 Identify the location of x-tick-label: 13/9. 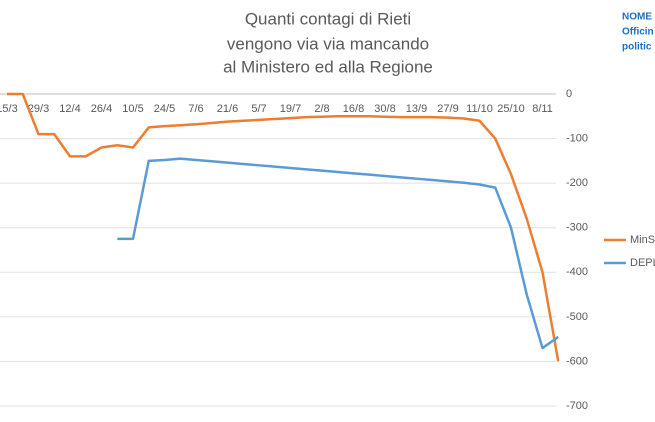
(416, 109).